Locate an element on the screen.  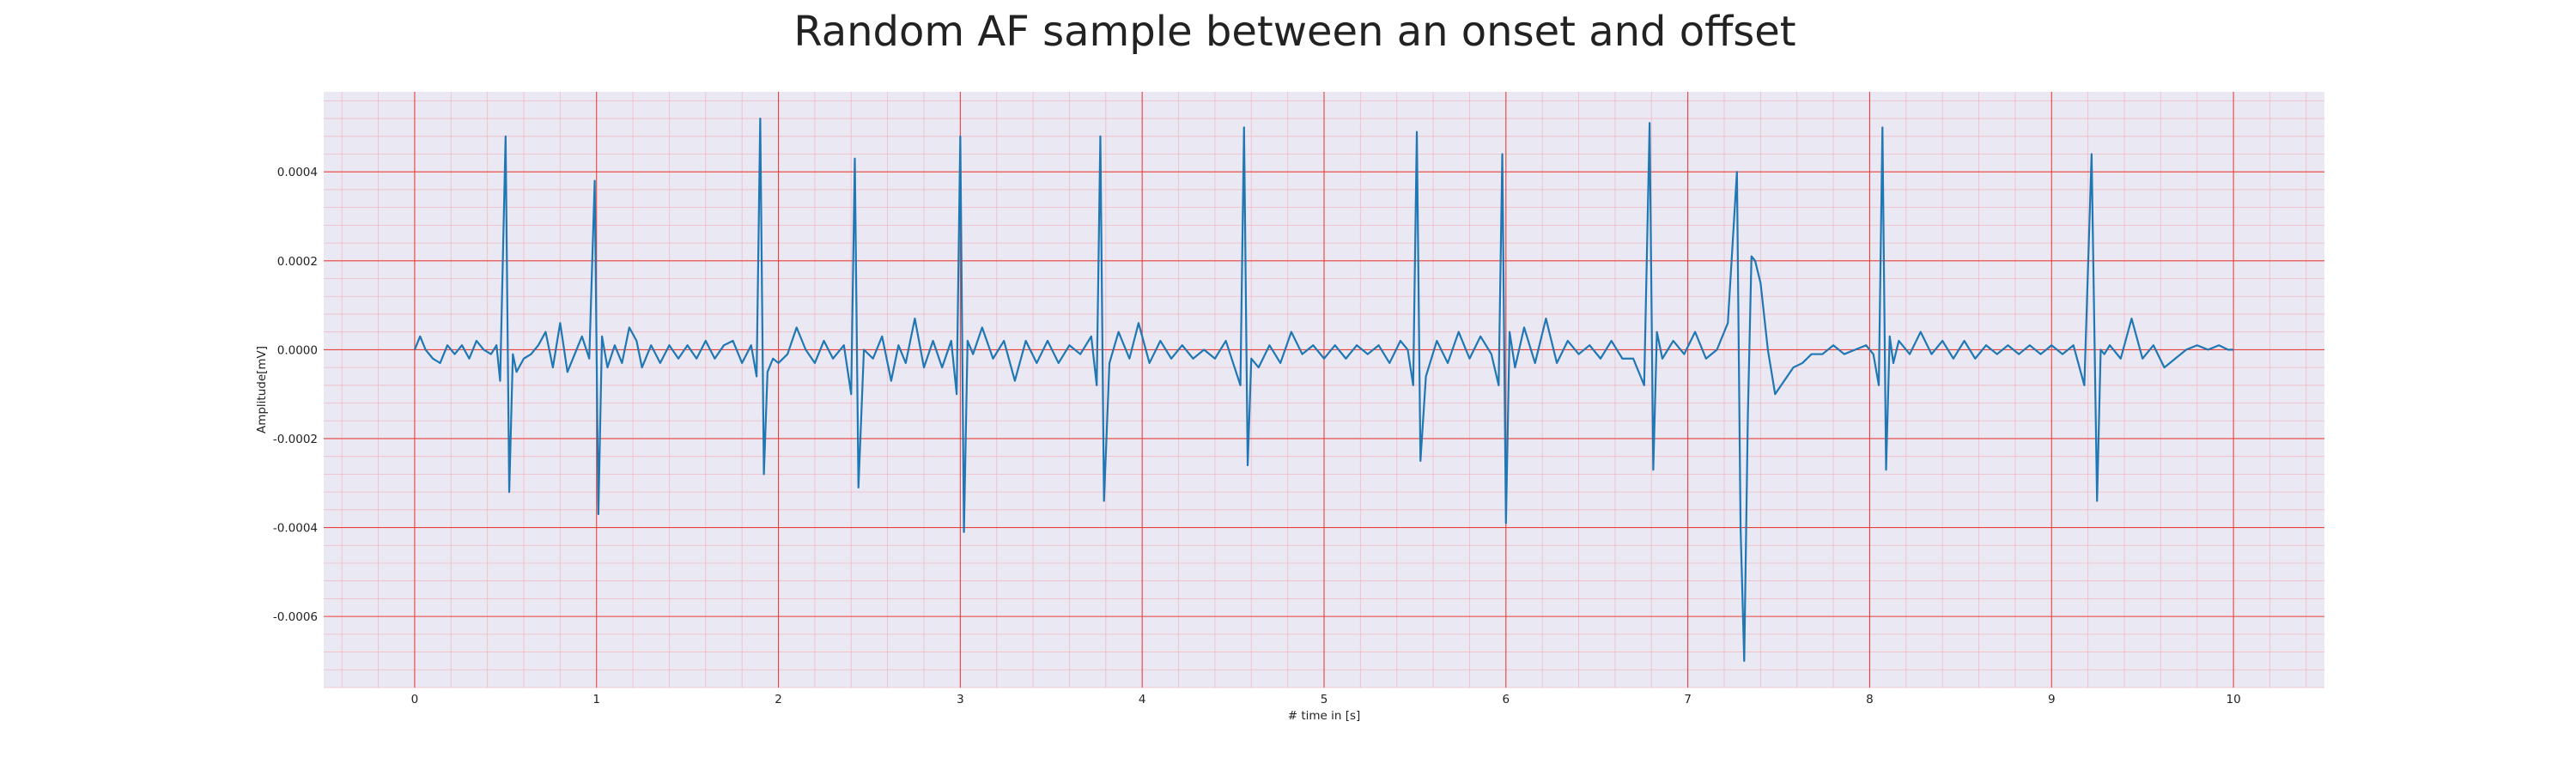
y-tick-label: -0.0004 is located at coordinates (295, 529).